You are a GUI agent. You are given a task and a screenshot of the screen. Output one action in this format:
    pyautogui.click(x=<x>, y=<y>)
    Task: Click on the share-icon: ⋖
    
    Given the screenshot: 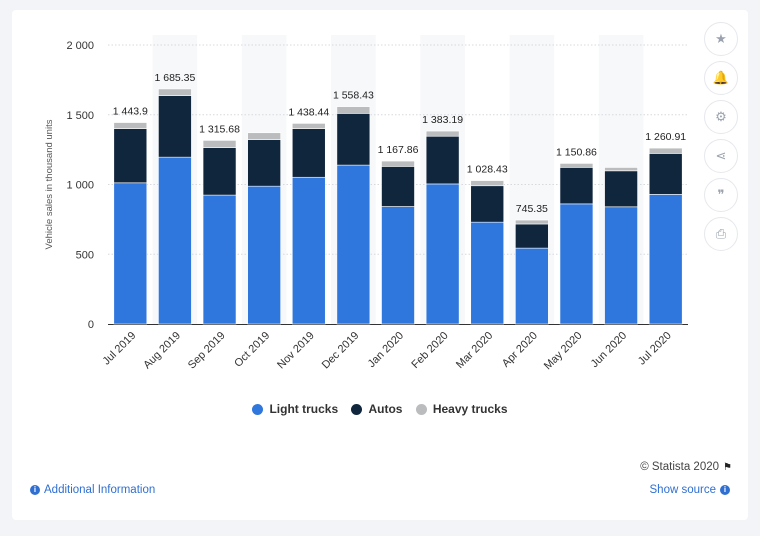 What is the action you would take?
    pyautogui.click(x=721, y=156)
    